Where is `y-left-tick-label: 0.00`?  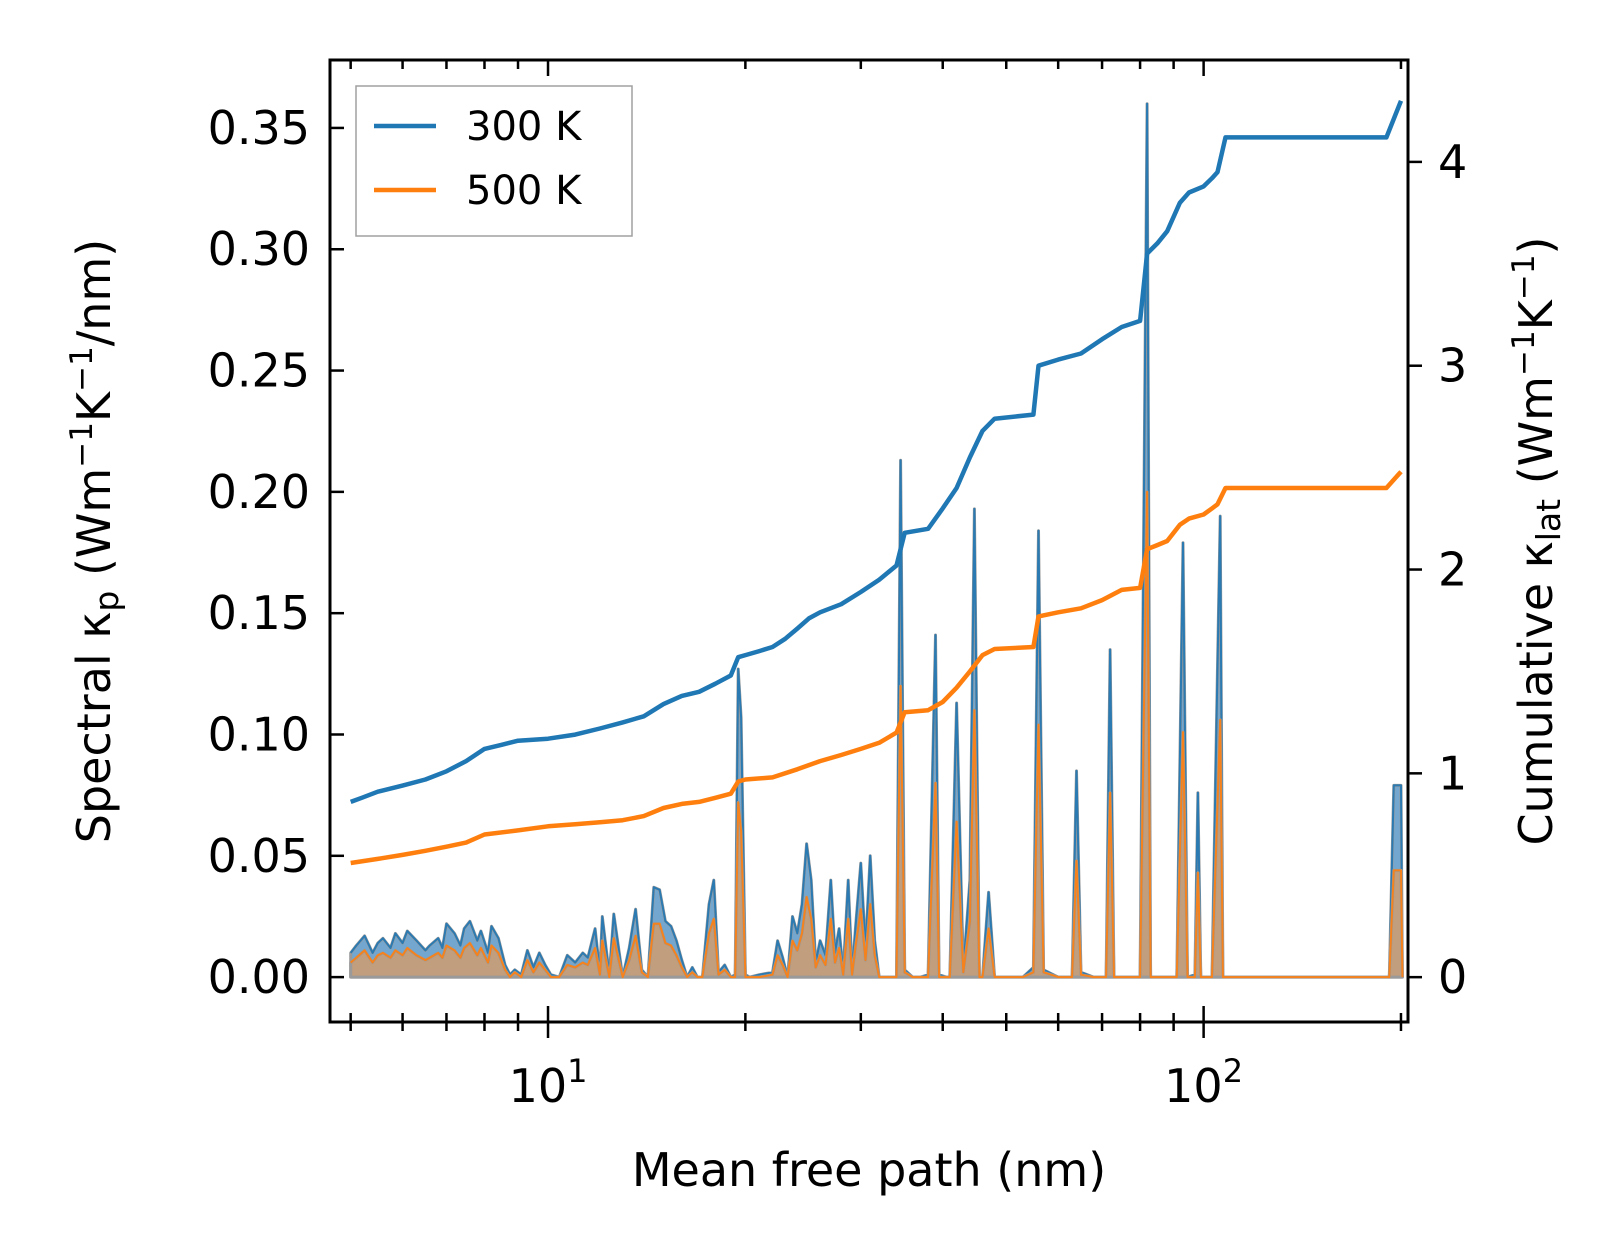
y-left-tick-label: 0.00 is located at coordinates (259, 977).